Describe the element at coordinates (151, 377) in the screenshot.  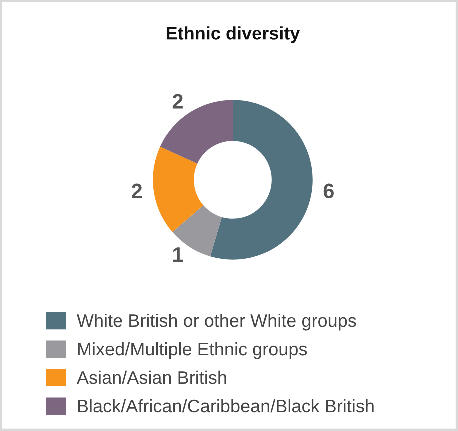
I see `legend-label: Asian/Asian British` at that location.